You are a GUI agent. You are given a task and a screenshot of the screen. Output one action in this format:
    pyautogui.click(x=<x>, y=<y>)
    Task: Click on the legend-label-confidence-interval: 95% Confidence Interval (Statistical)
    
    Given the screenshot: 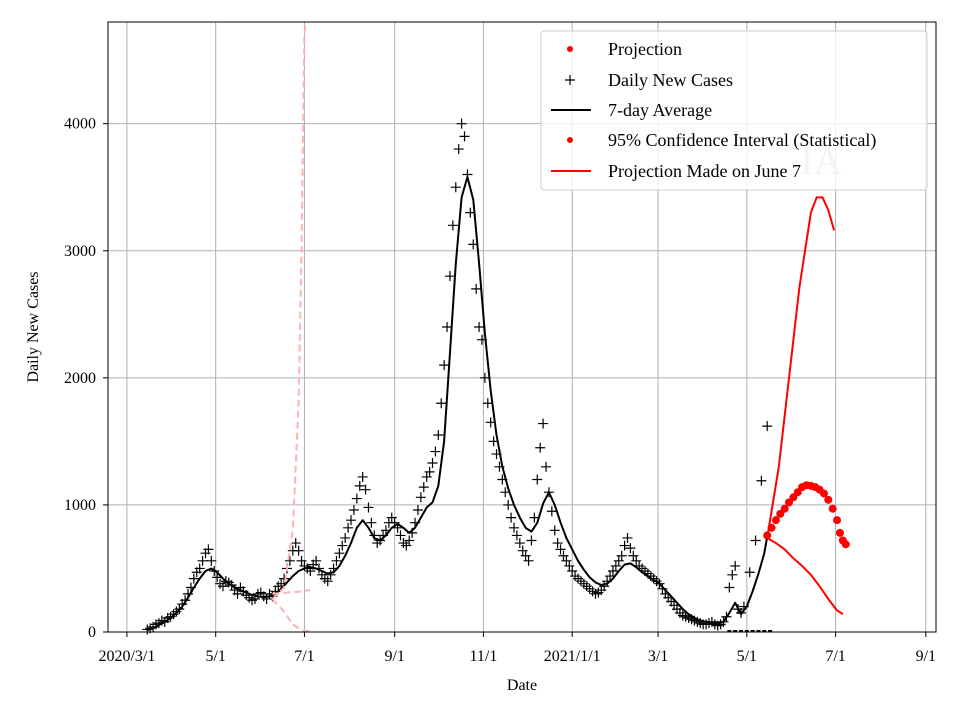 What is the action you would take?
    pyautogui.click(x=742, y=140)
    